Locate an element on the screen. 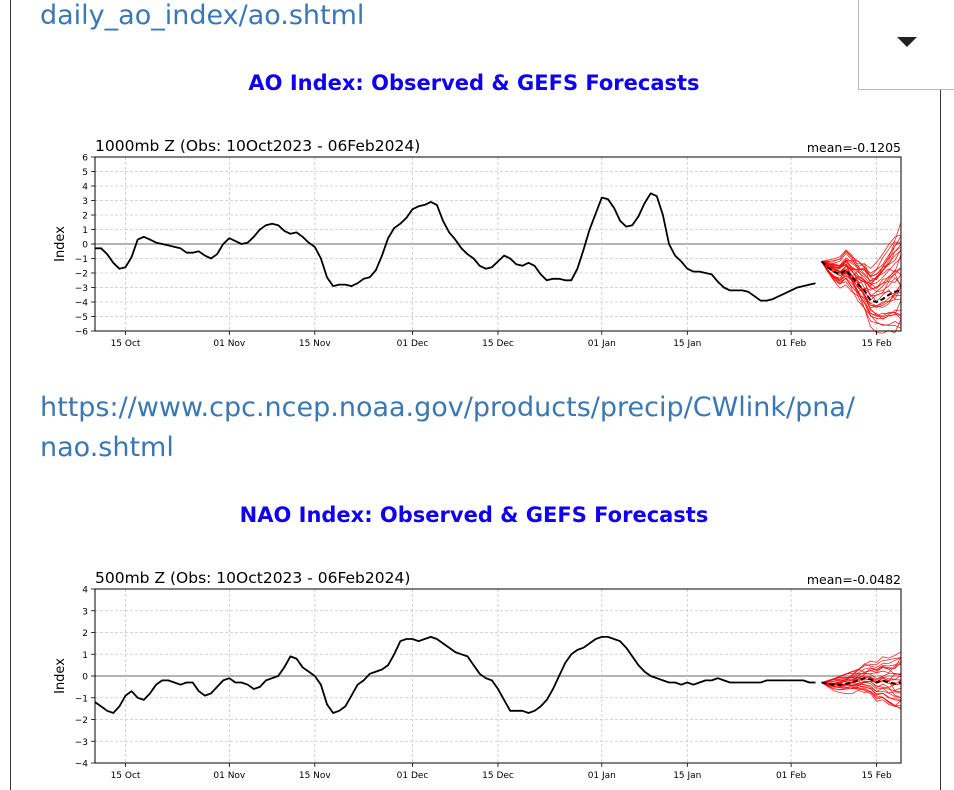  caret-down-icon is located at coordinates (907, 42).